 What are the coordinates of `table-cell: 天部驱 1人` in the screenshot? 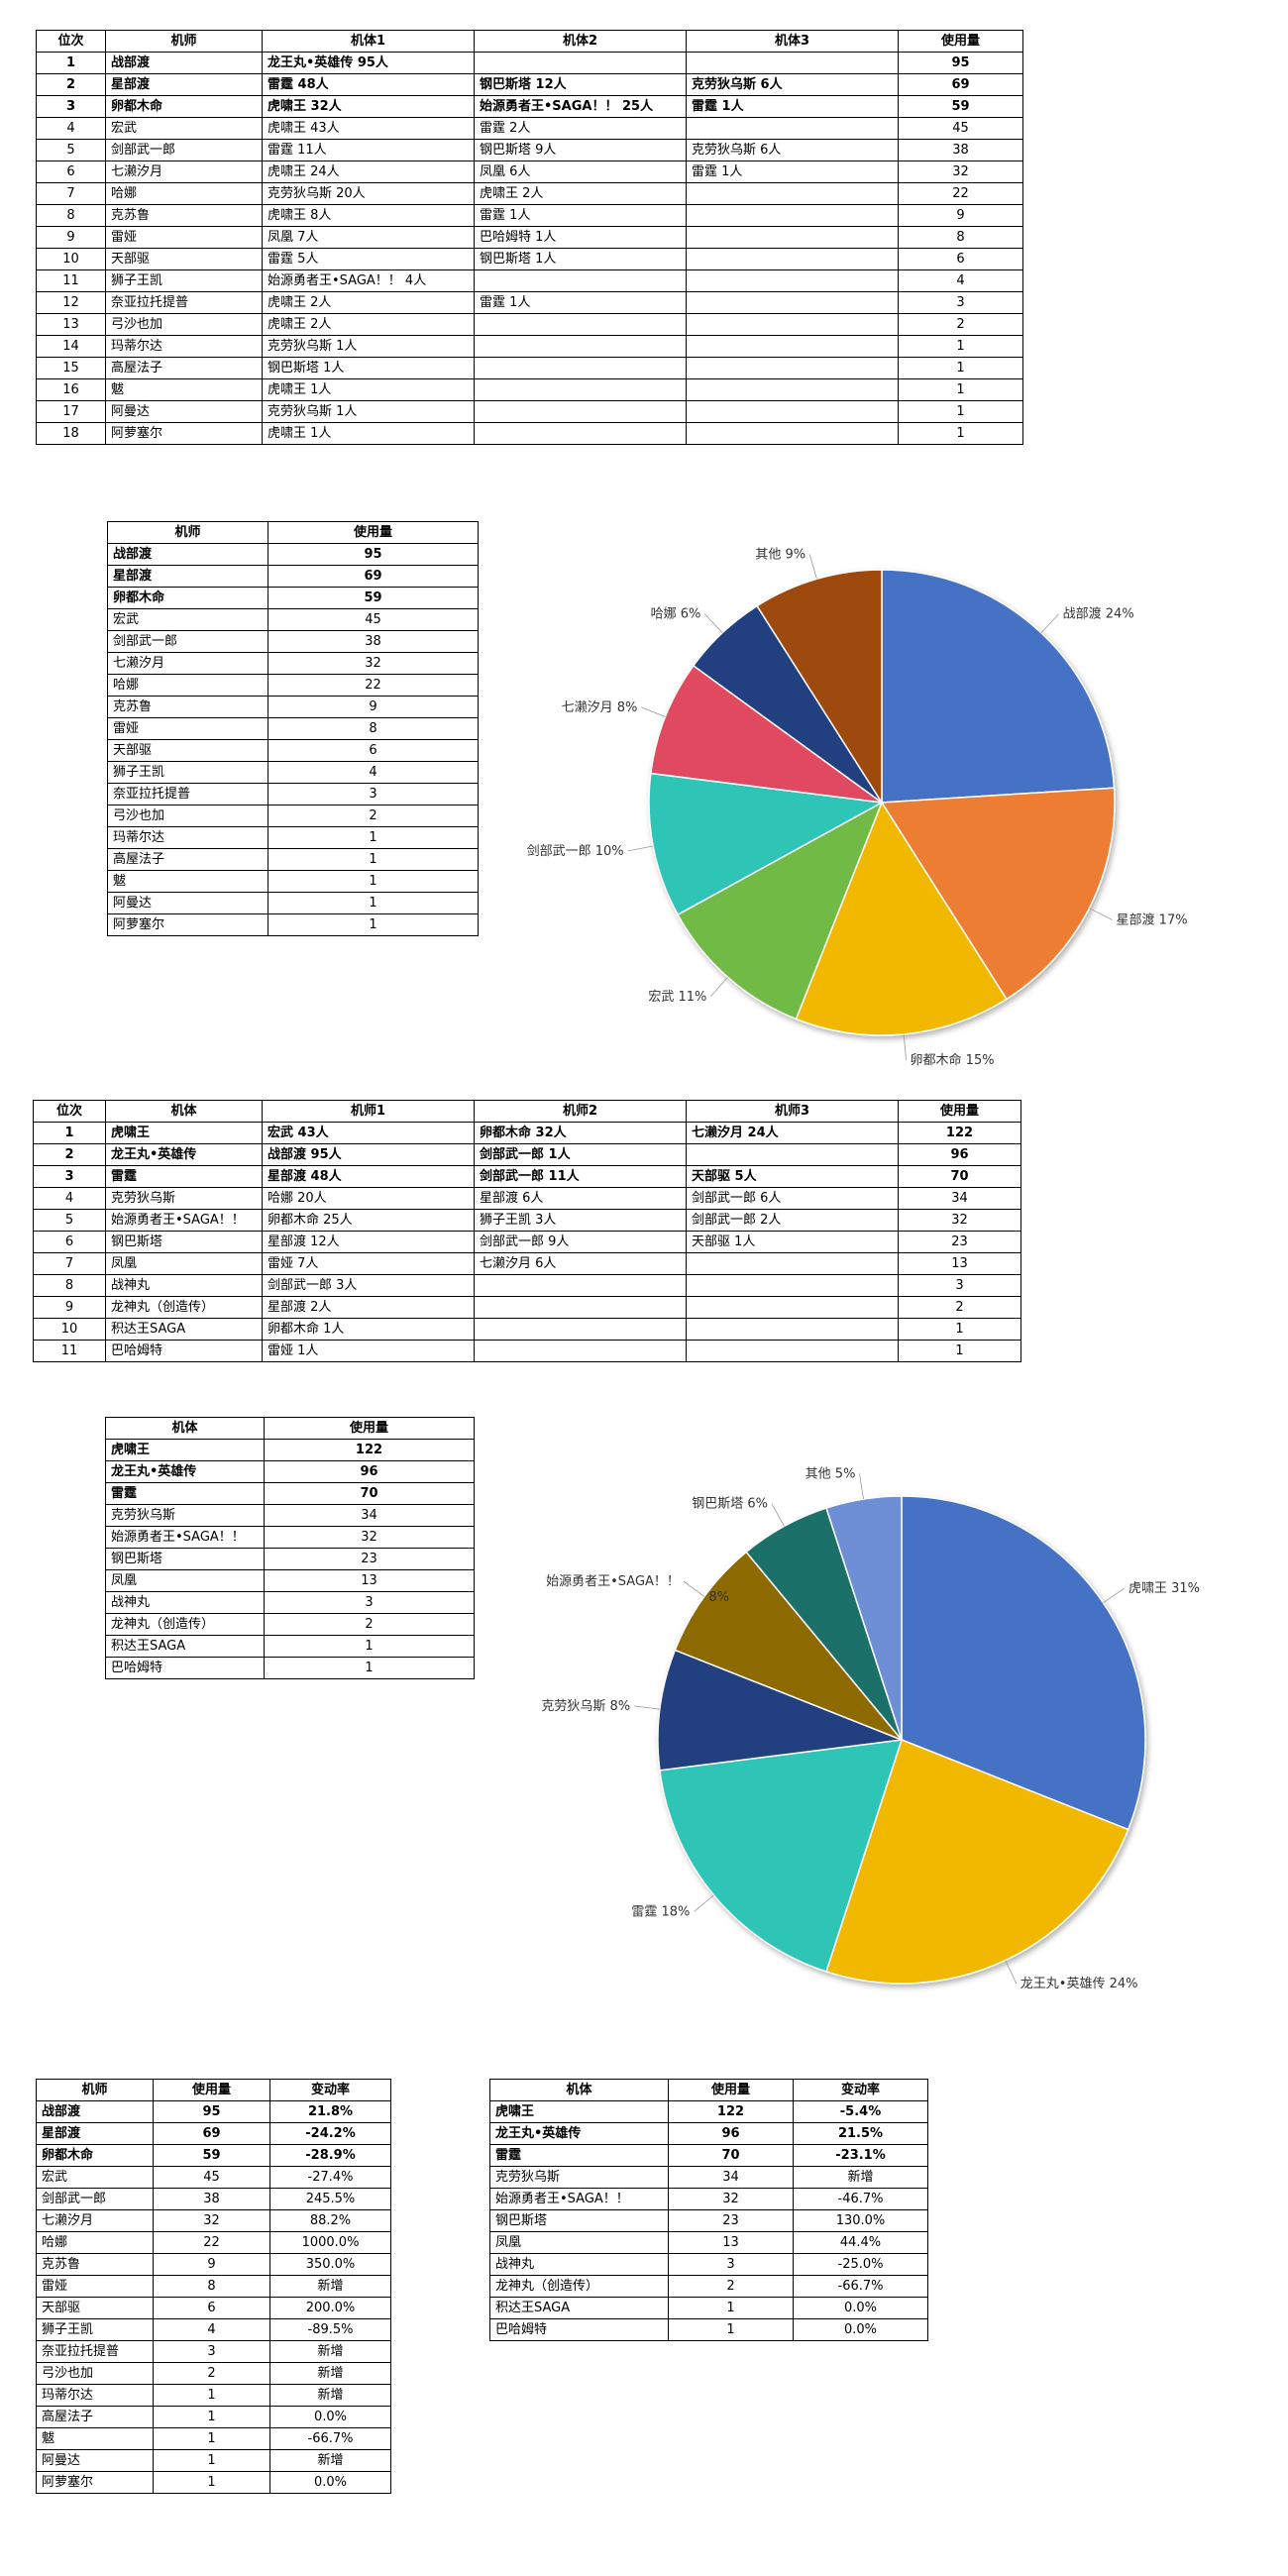 It's located at (792, 1242).